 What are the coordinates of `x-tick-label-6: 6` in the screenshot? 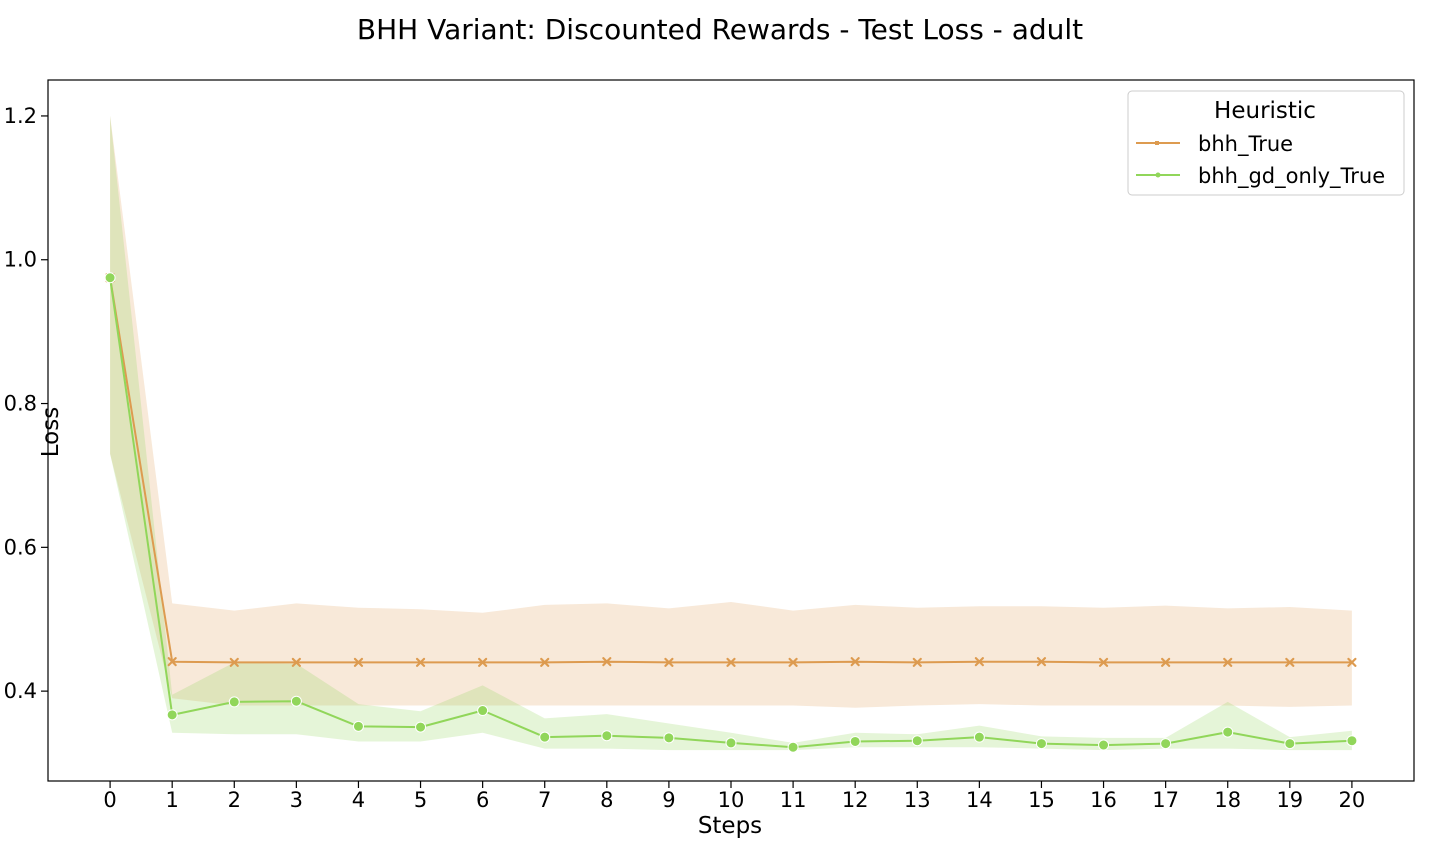 It's located at (482, 800).